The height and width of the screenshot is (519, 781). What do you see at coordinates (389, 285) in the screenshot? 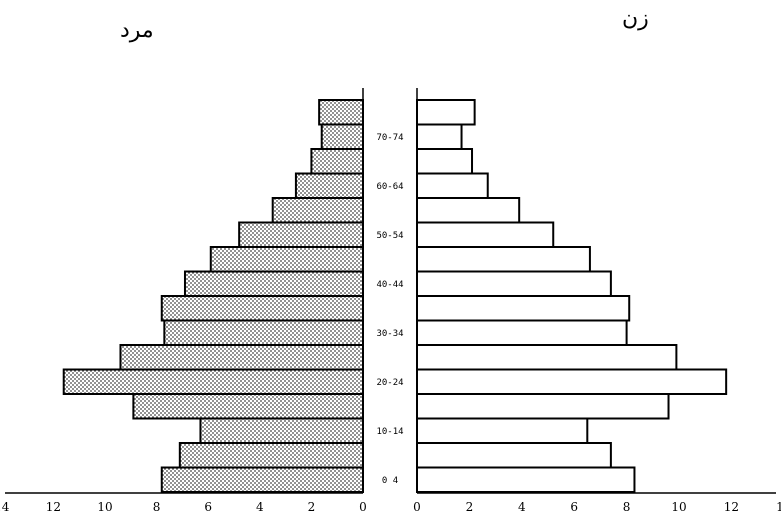
I see `age-label-40-44: 40-44` at bounding box center [389, 285].